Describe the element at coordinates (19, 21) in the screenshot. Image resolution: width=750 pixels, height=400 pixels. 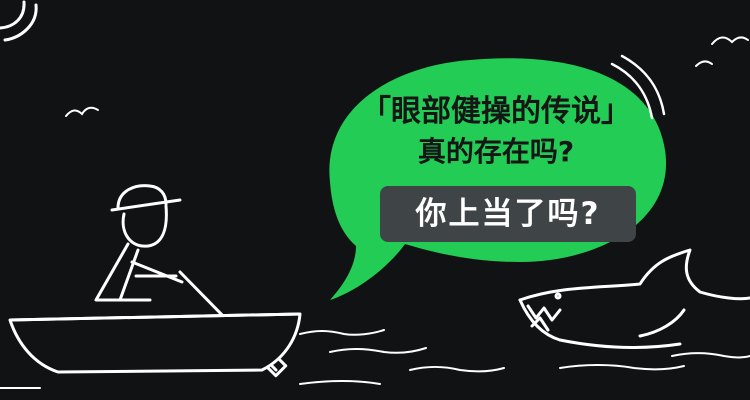
I see `moon-icon` at that location.